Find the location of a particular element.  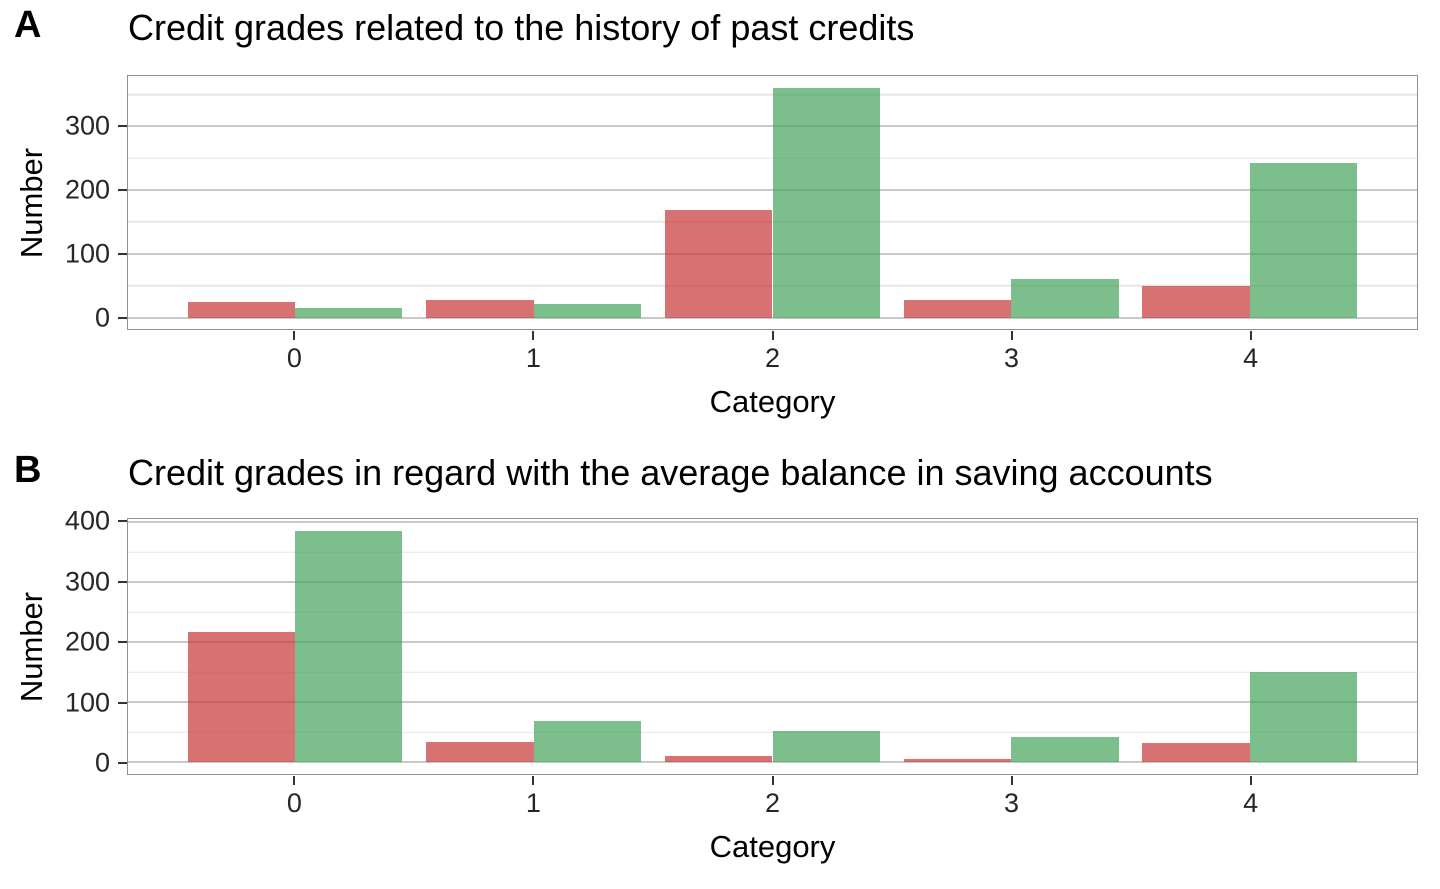

panel-a-x-axis: 0 1 2 3 4 is located at coordinates (772, 354).